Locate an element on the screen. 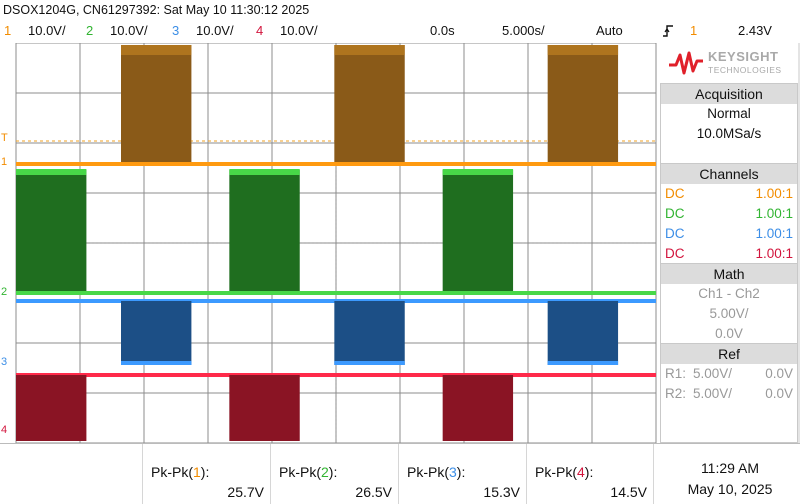 This screenshot has width=800, height=504. ch1-scale: 10.0V/ is located at coordinates (47, 30).